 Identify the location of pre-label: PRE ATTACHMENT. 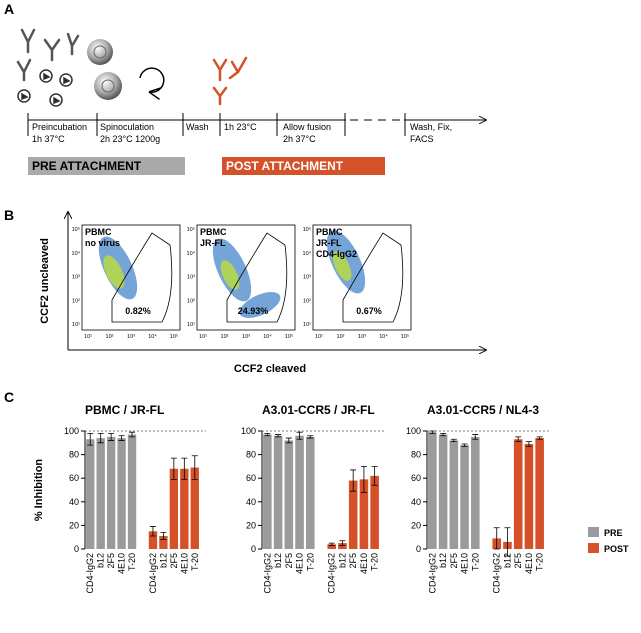
(87, 166).